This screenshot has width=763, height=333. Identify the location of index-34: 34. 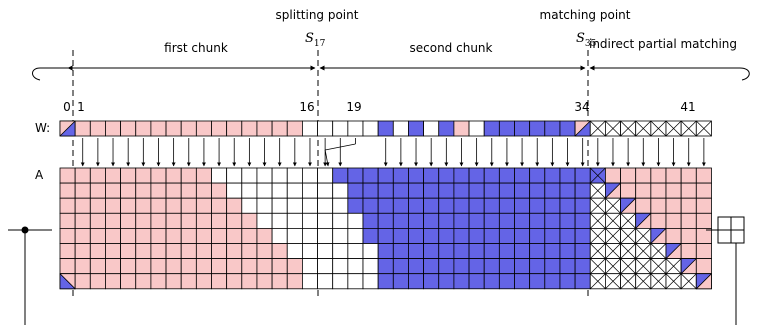
(581, 107).